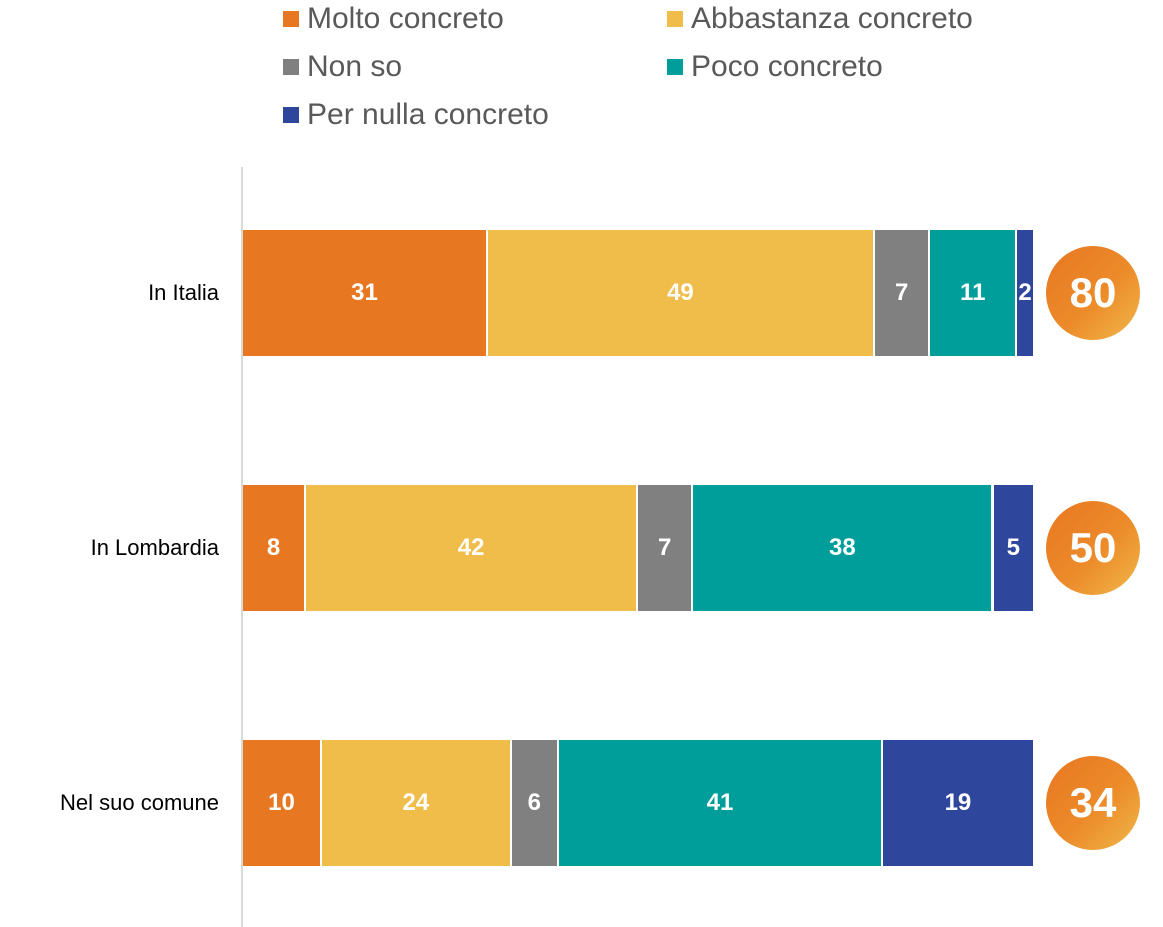  I want to click on legend-label: Abbastanza concreto, so click(832, 18).